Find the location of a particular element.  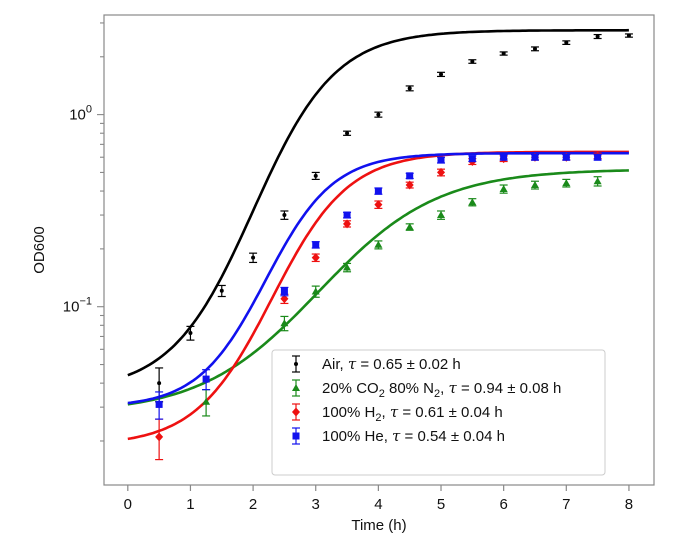

x-axis-label: Time (h) is located at coordinates (378, 525).